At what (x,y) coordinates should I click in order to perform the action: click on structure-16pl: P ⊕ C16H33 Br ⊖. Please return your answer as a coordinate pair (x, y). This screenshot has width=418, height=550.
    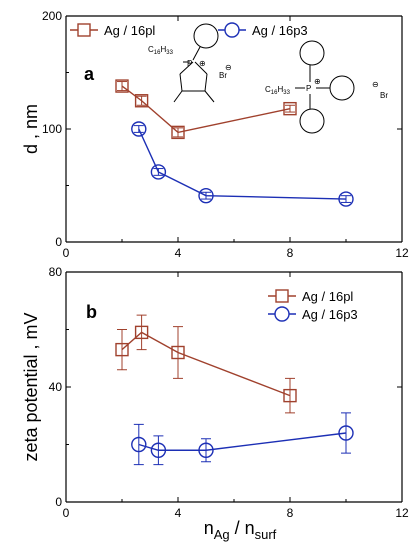
    Looking at the image, I should click on (190, 63).